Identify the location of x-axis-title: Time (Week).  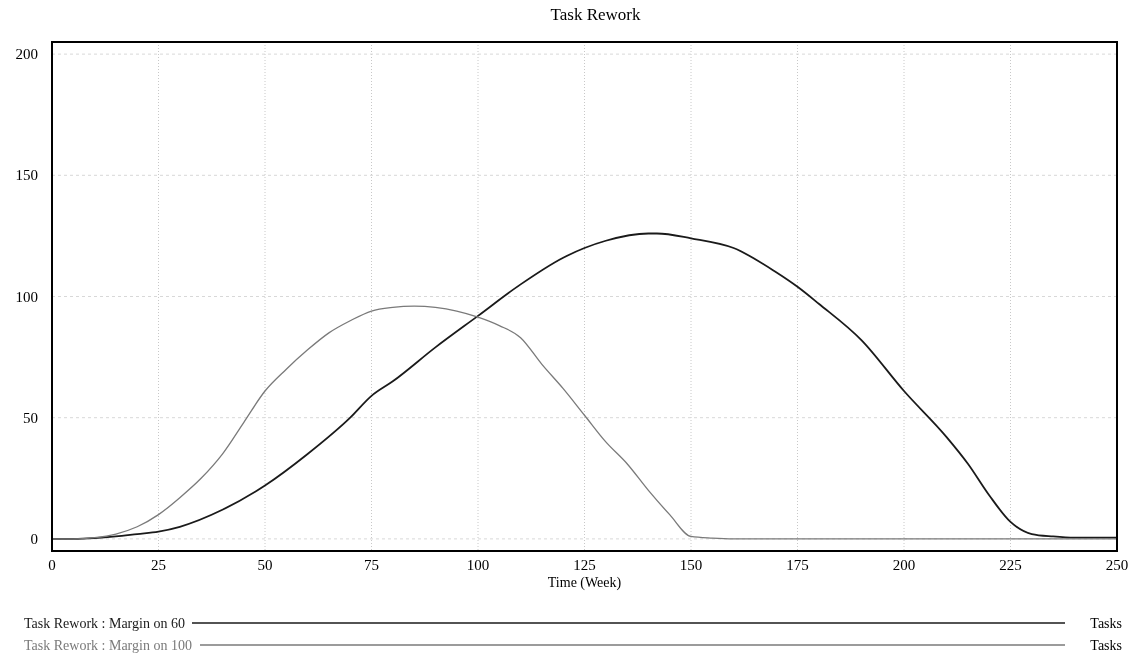
(584, 583).